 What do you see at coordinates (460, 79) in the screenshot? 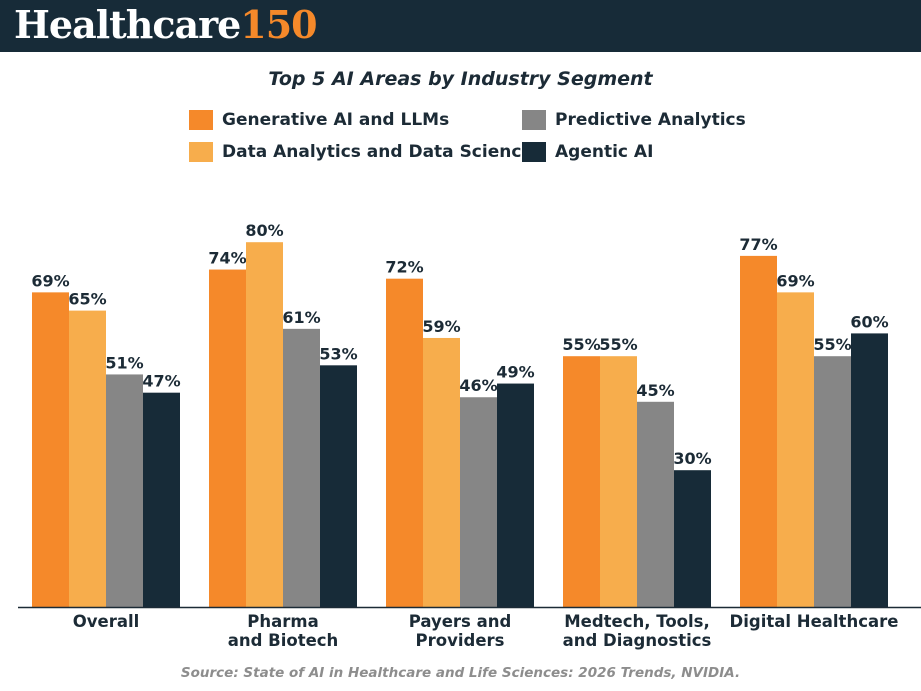
I see `chart-title: Top 5 AI Areas by Industry Segment` at bounding box center [460, 79].